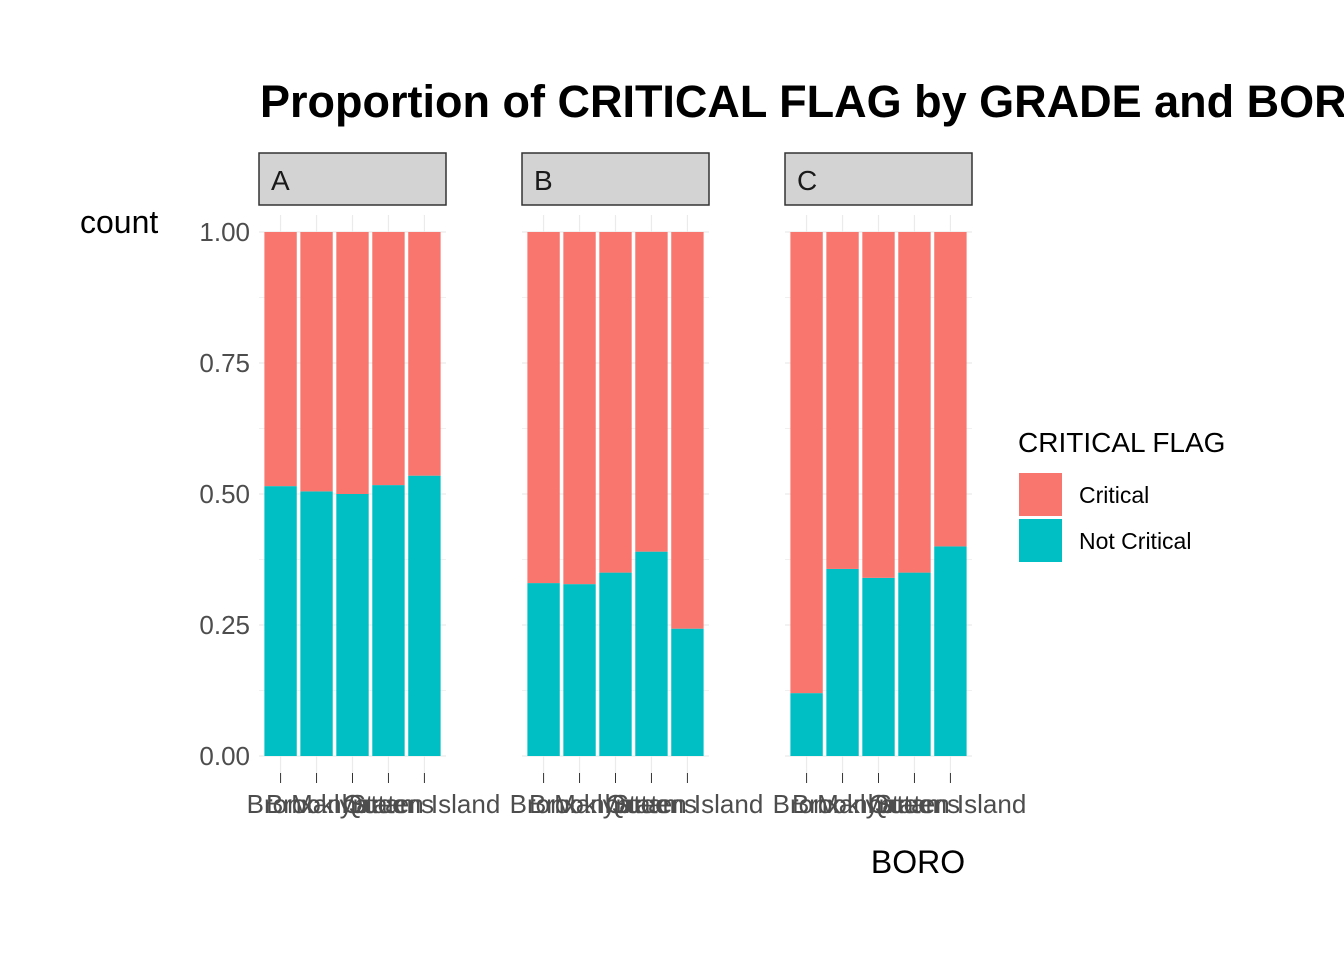 This screenshot has width=1344, height=960. Describe the element at coordinates (651, 653) in the screenshot. I see `bar-not-critical-B-queens` at that location.